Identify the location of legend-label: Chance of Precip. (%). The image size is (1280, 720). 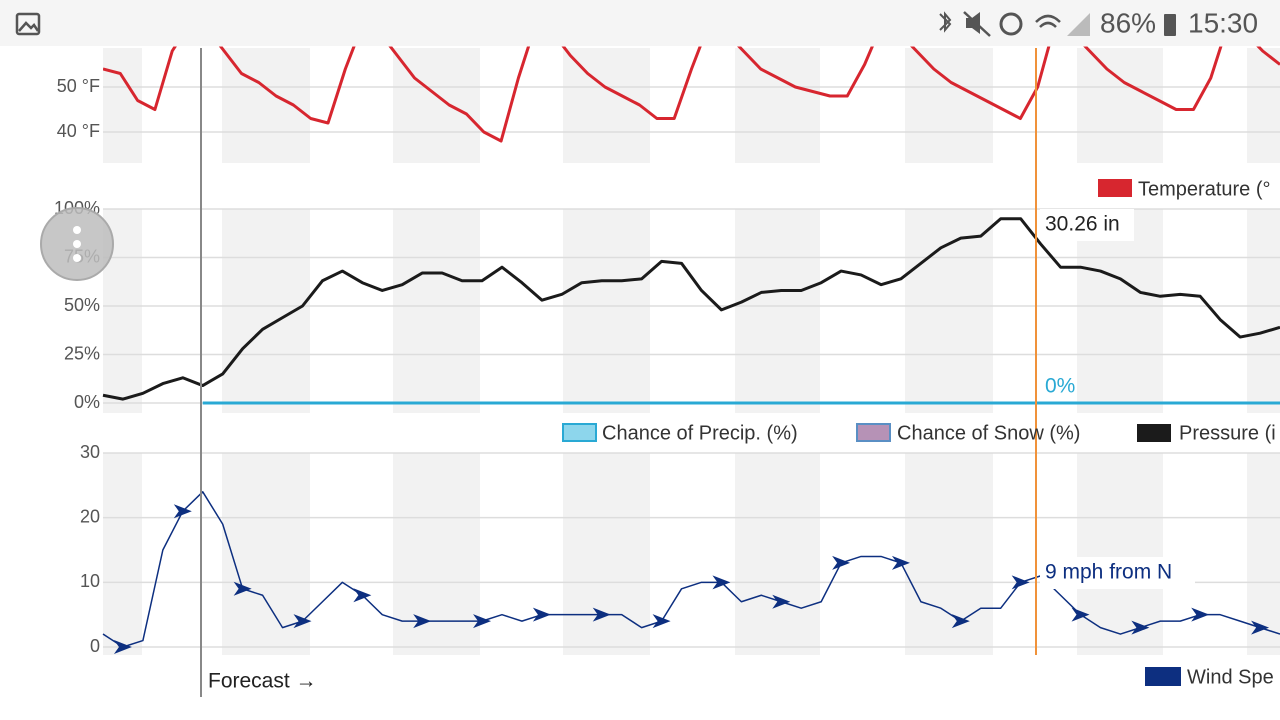
(700, 433).